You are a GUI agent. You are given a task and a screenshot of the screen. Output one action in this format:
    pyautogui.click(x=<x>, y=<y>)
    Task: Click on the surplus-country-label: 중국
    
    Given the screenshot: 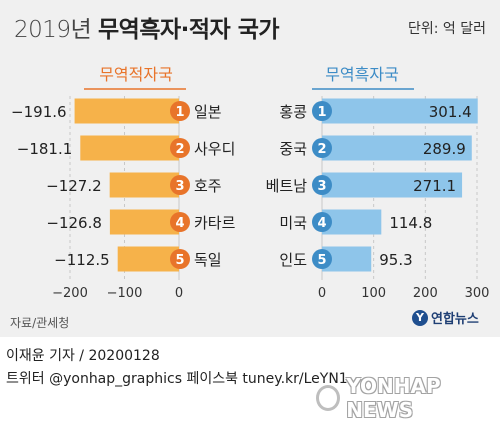 What is the action you would take?
    pyautogui.click(x=293, y=149)
    